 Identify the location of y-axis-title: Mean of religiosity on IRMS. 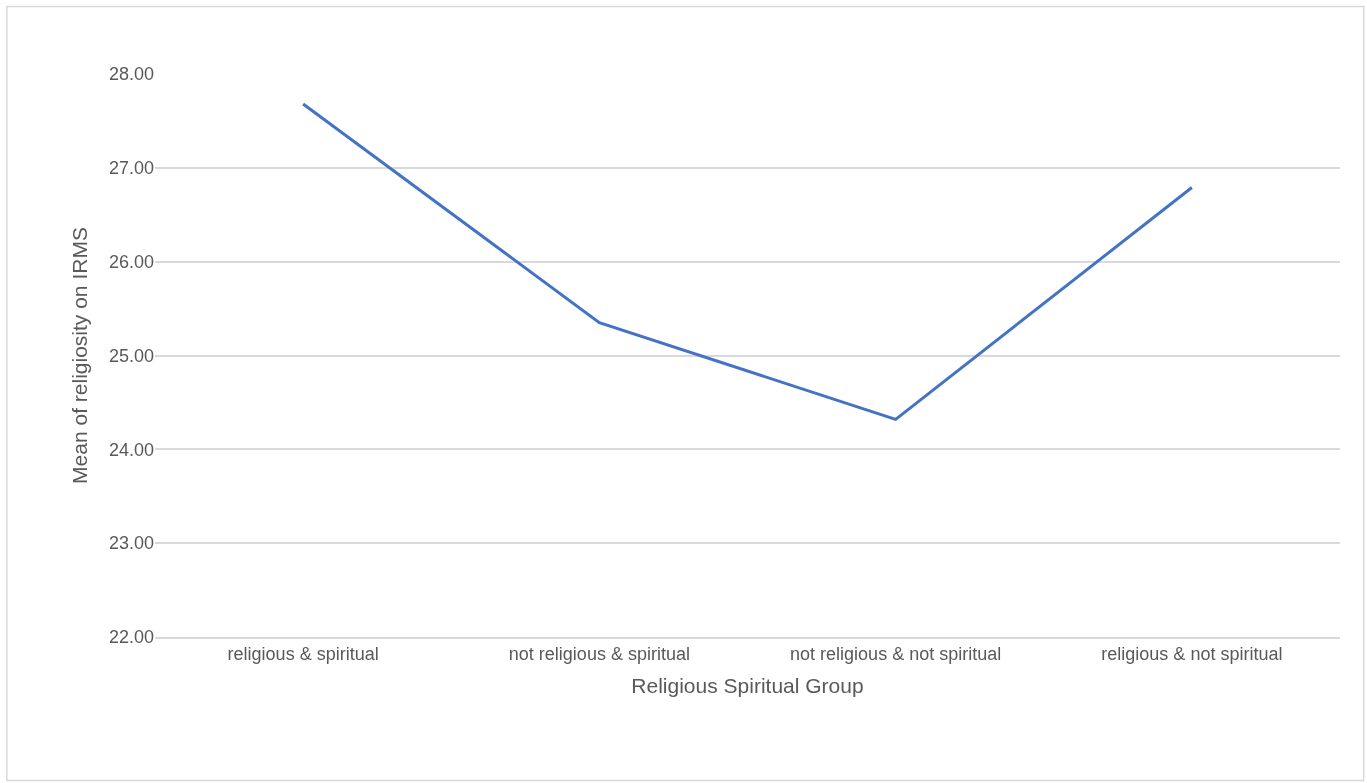
(80, 355).